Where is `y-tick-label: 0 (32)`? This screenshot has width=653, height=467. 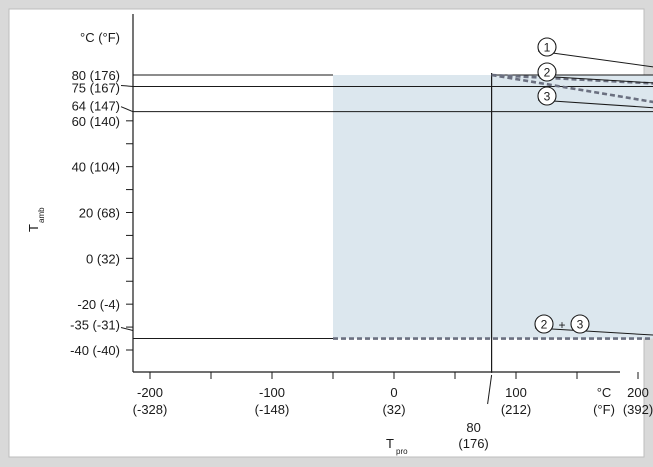
y-tick-label: 0 (32) is located at coordinates (103, 258).